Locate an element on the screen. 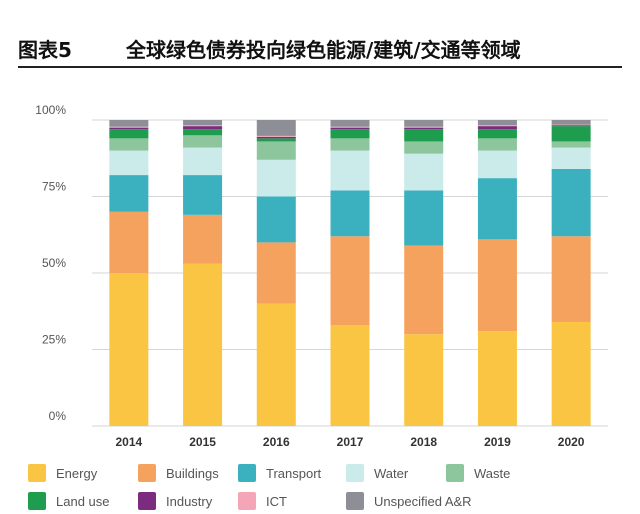  bar-segment-unspecified-a-r-2015 is located at coordinates (203, 123).